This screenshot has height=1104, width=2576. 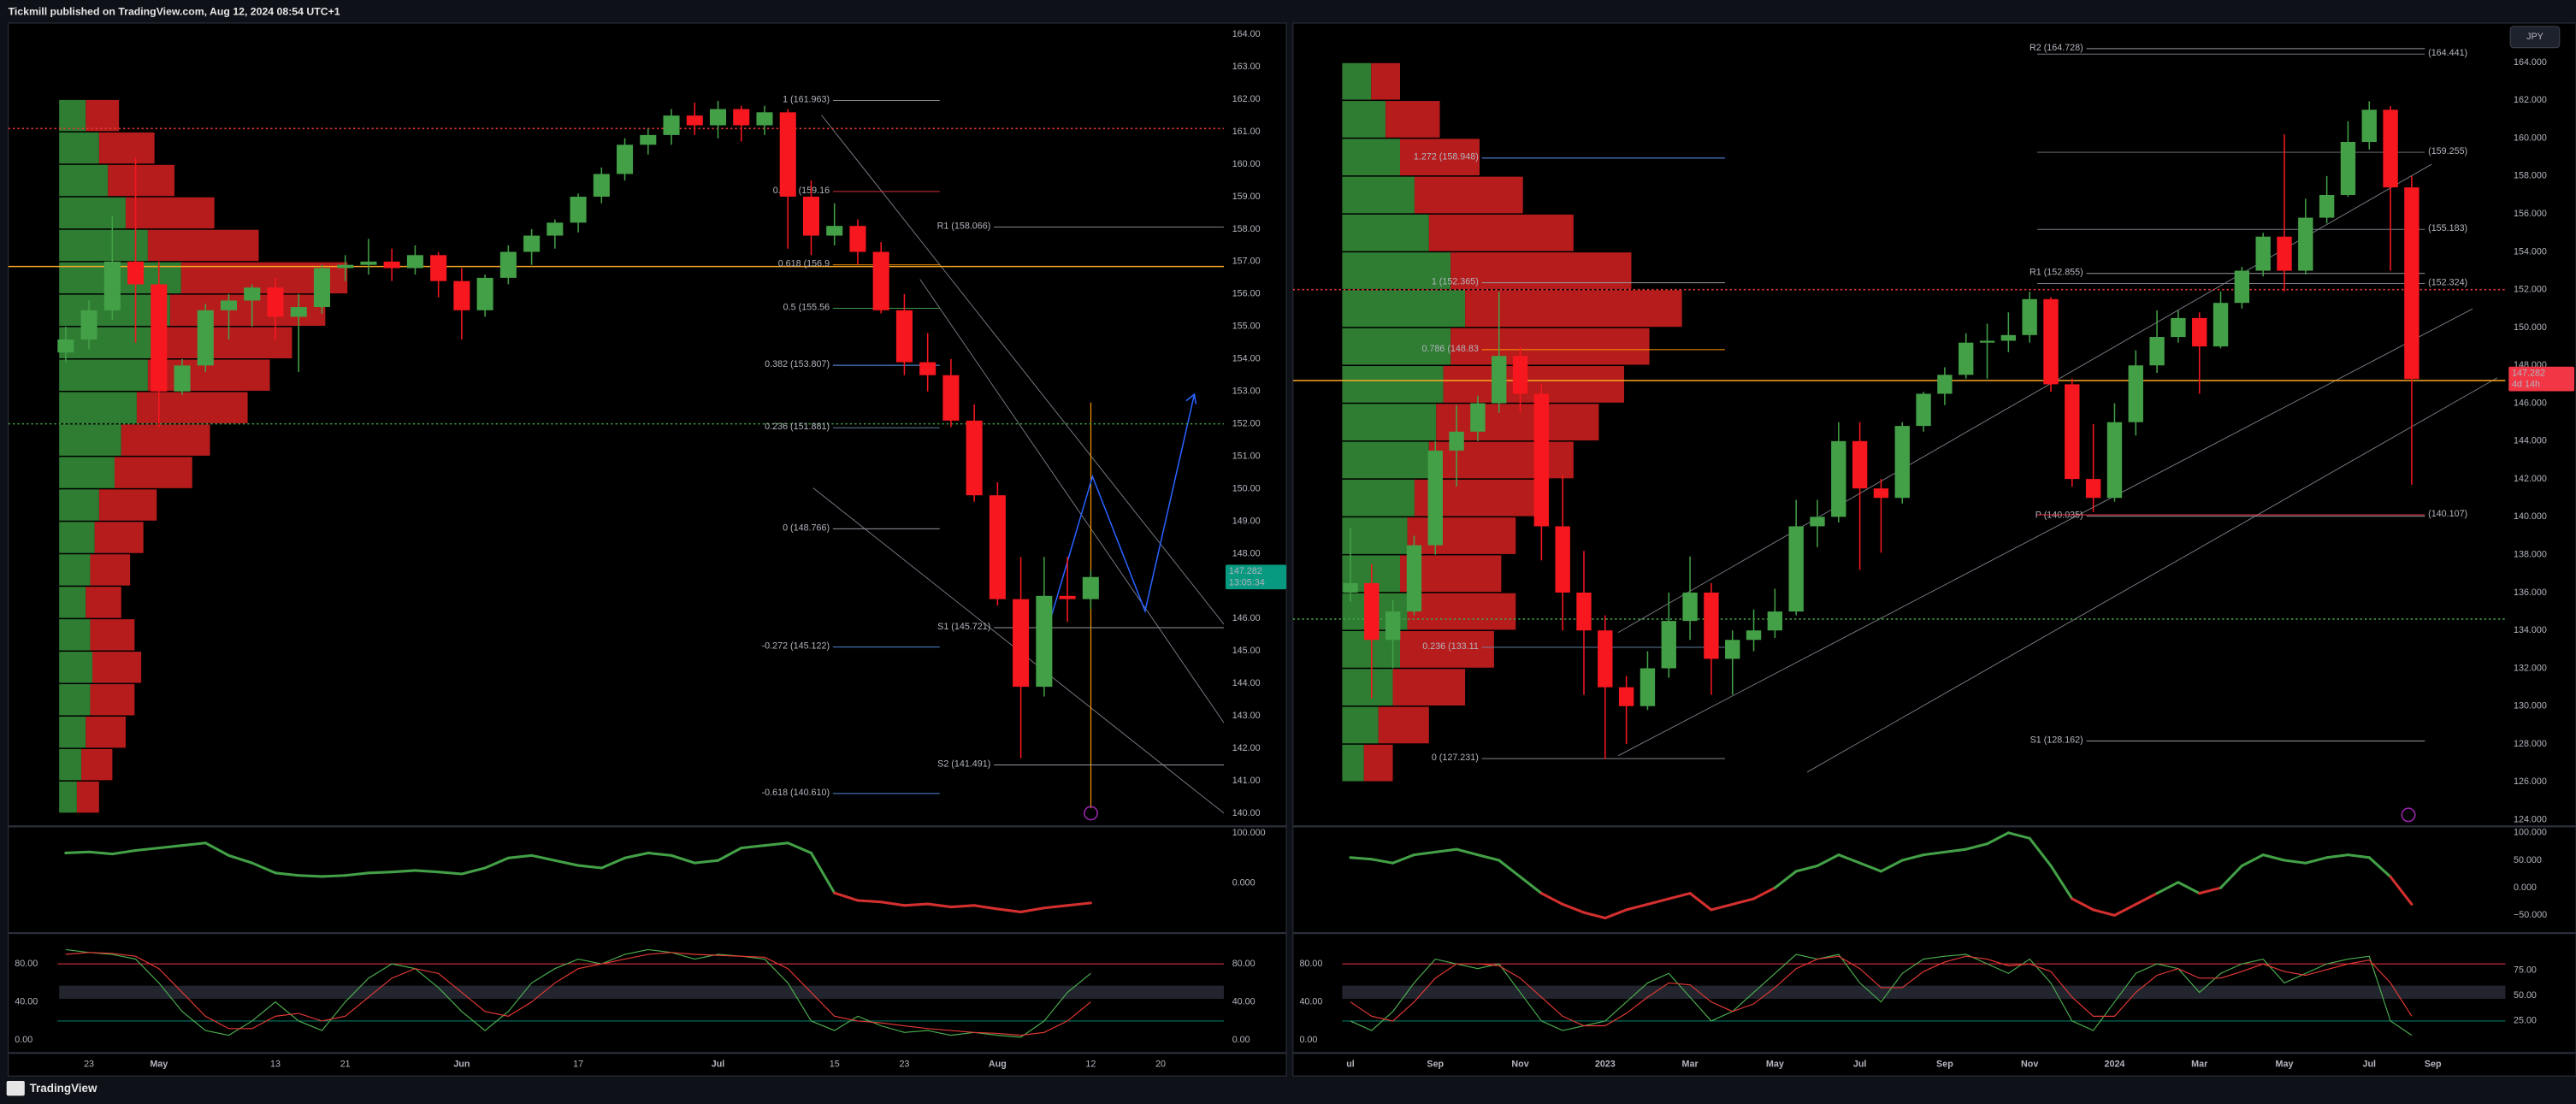 What do you see at coordinates (1455, 281) in the screenshot?
I see `level-label: 1 (152.365)` at bounding box center [1455, 281].